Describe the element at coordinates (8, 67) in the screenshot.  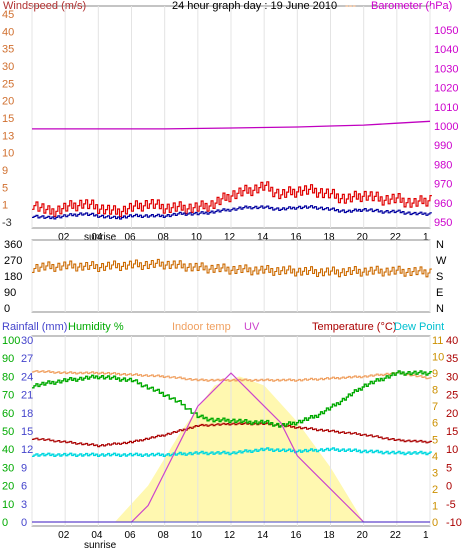
I see `wind-tick-label: 30` at that location.